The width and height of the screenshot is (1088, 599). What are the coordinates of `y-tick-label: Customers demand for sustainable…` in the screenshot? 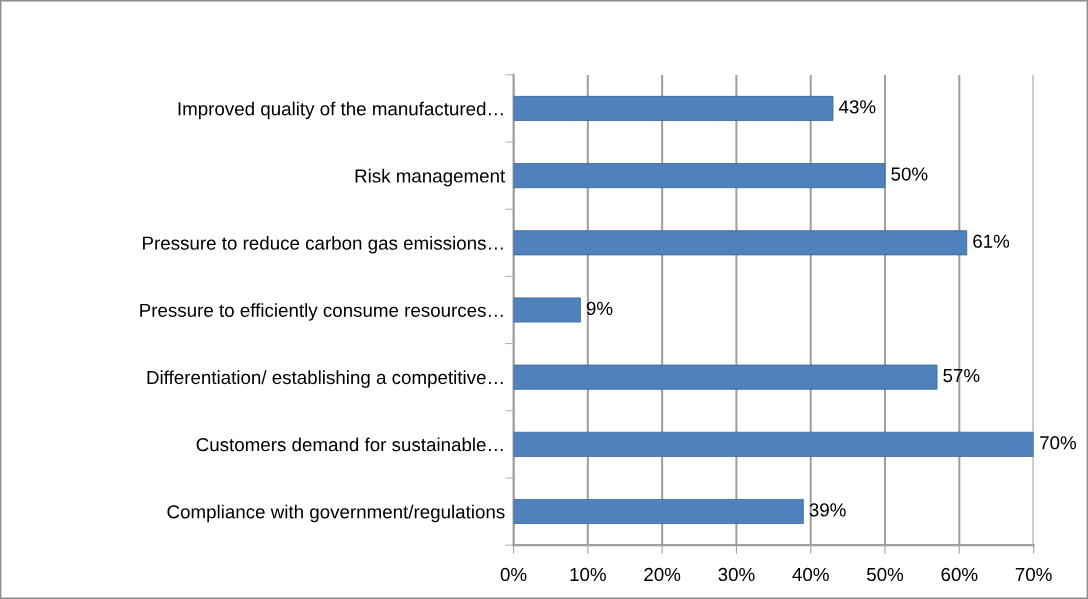 It's located at (349, 444).